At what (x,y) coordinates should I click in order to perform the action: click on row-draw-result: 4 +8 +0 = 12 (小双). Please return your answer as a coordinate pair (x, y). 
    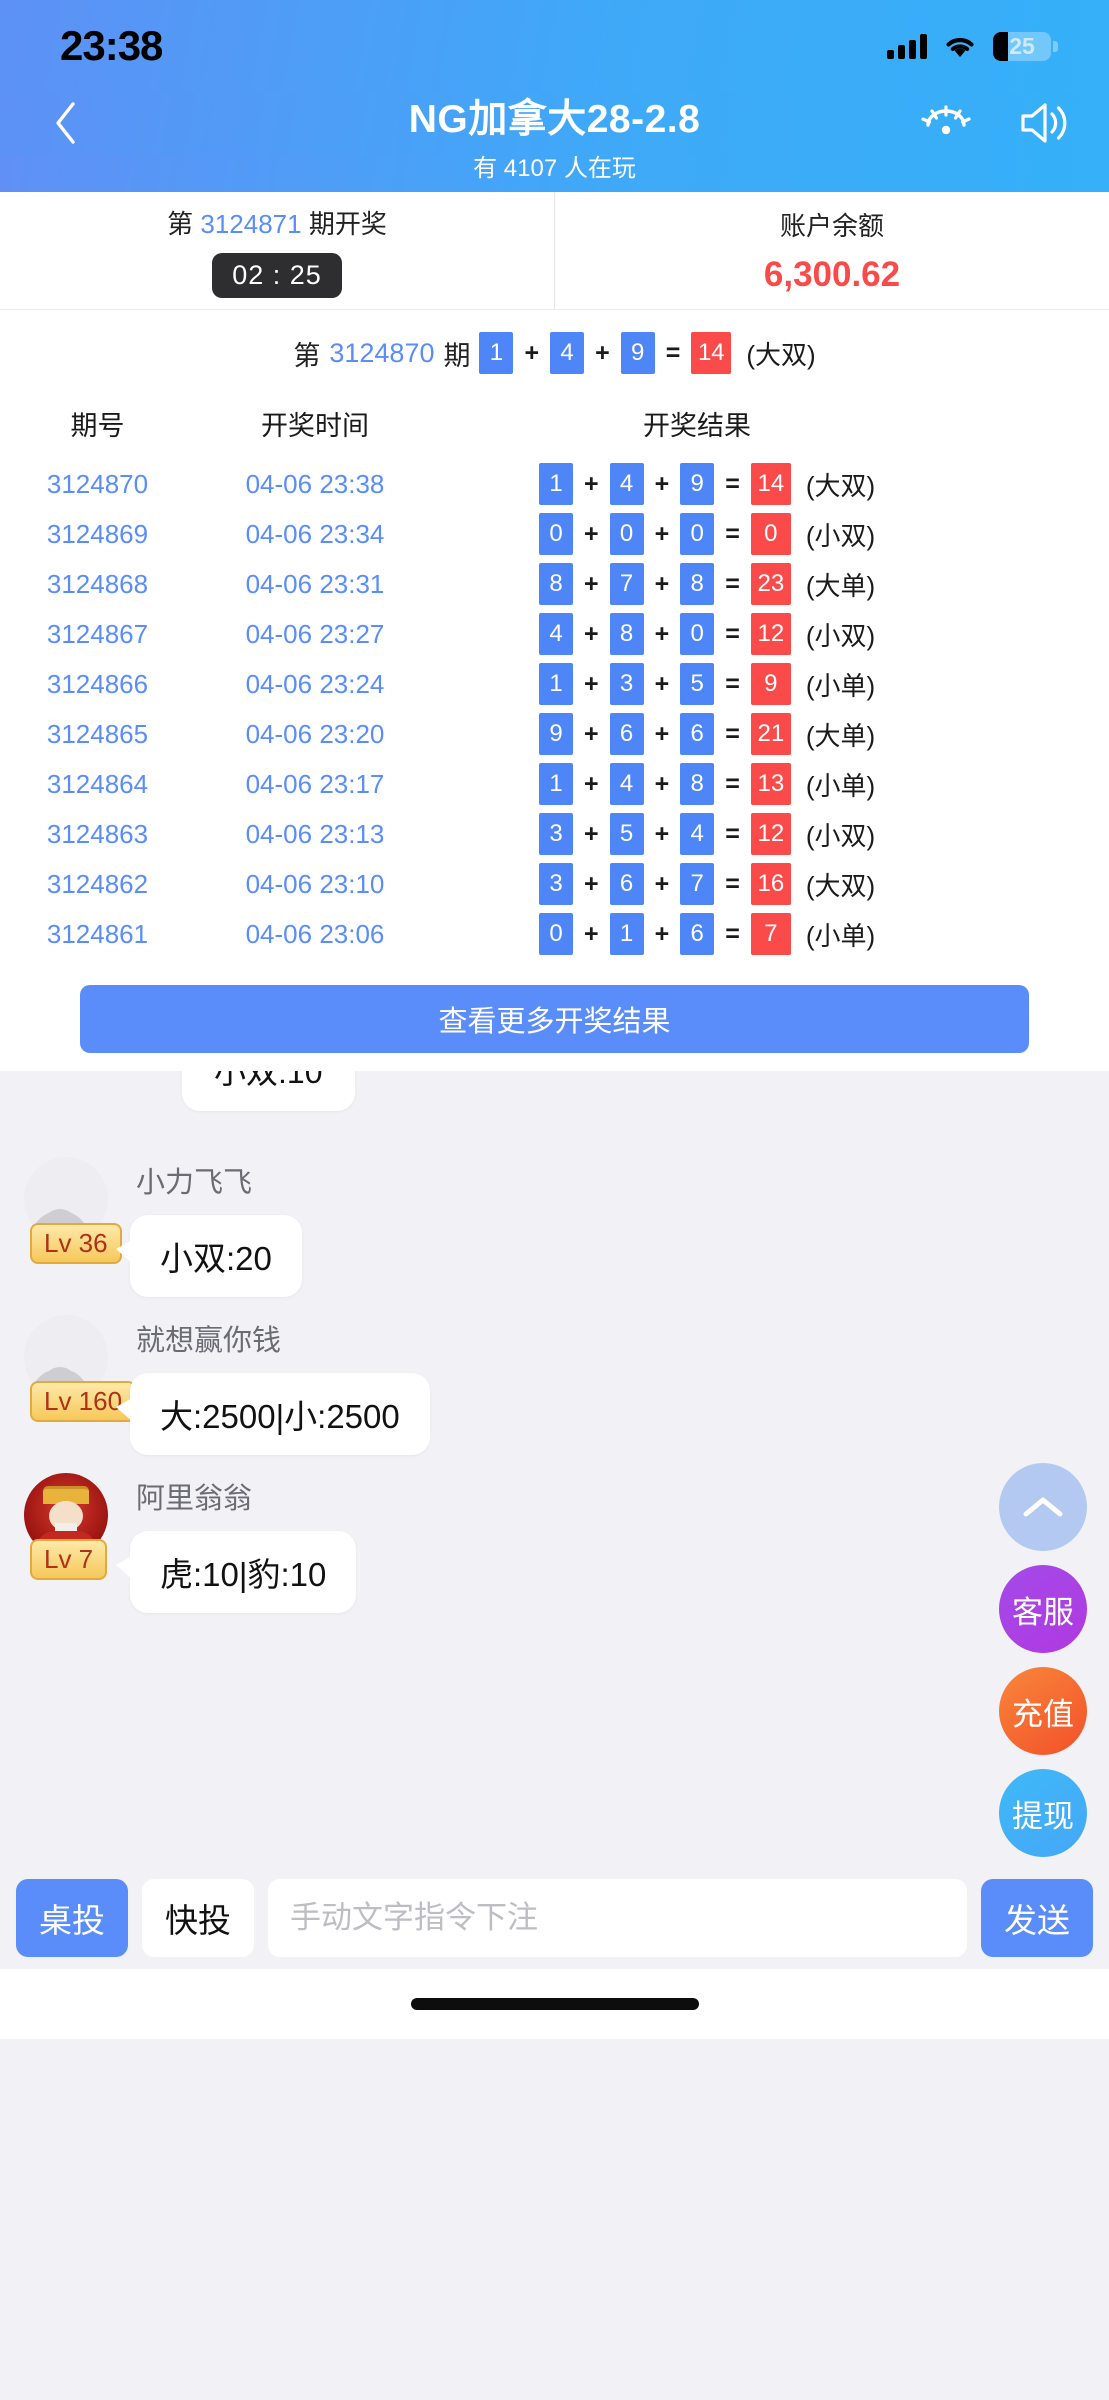
    Looking at the image, I should click on (772, 634).